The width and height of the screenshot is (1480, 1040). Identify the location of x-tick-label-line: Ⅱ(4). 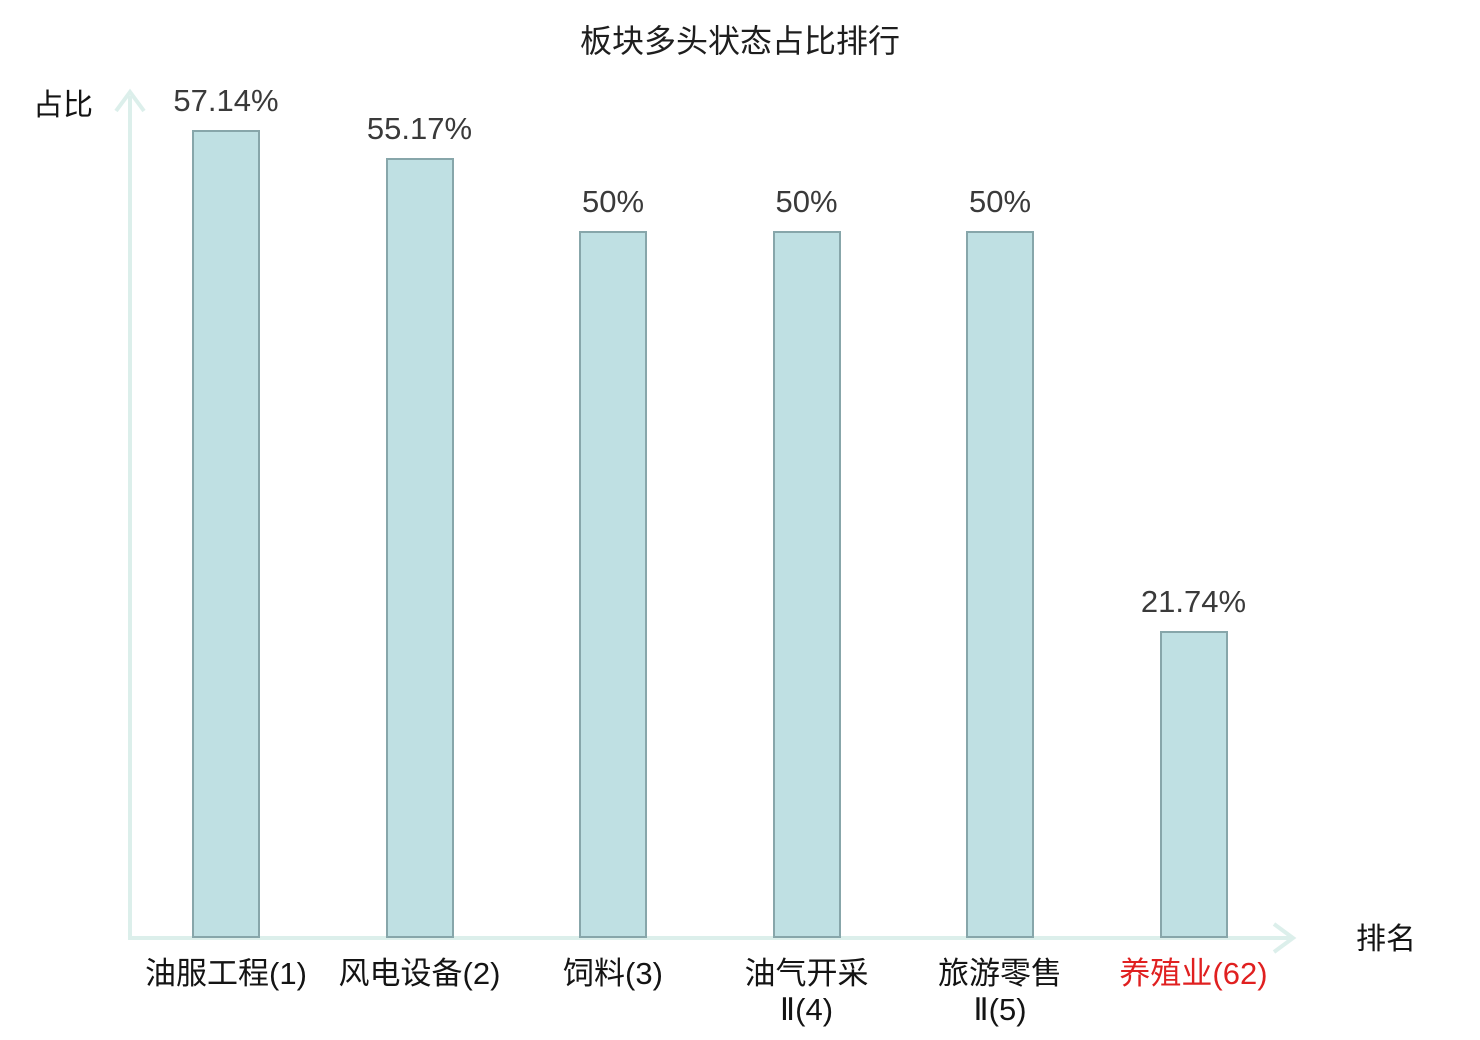
(806, 1009).